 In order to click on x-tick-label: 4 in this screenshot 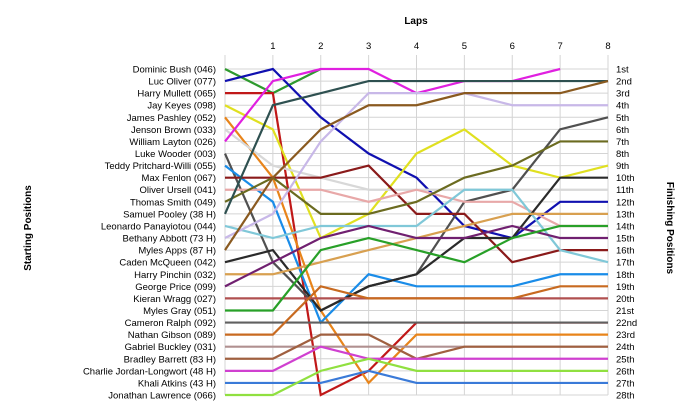, I will do `click(416, 46)`.